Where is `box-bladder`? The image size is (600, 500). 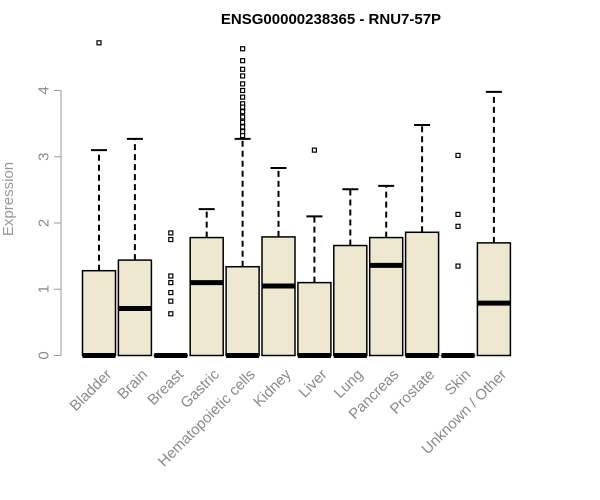 box-bladder is located at coordinates (99, 199).